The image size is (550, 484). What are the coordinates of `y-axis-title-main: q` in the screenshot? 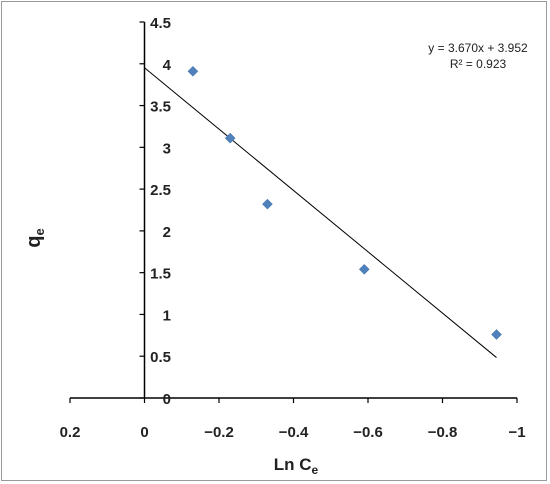 It's located at (34, 242).